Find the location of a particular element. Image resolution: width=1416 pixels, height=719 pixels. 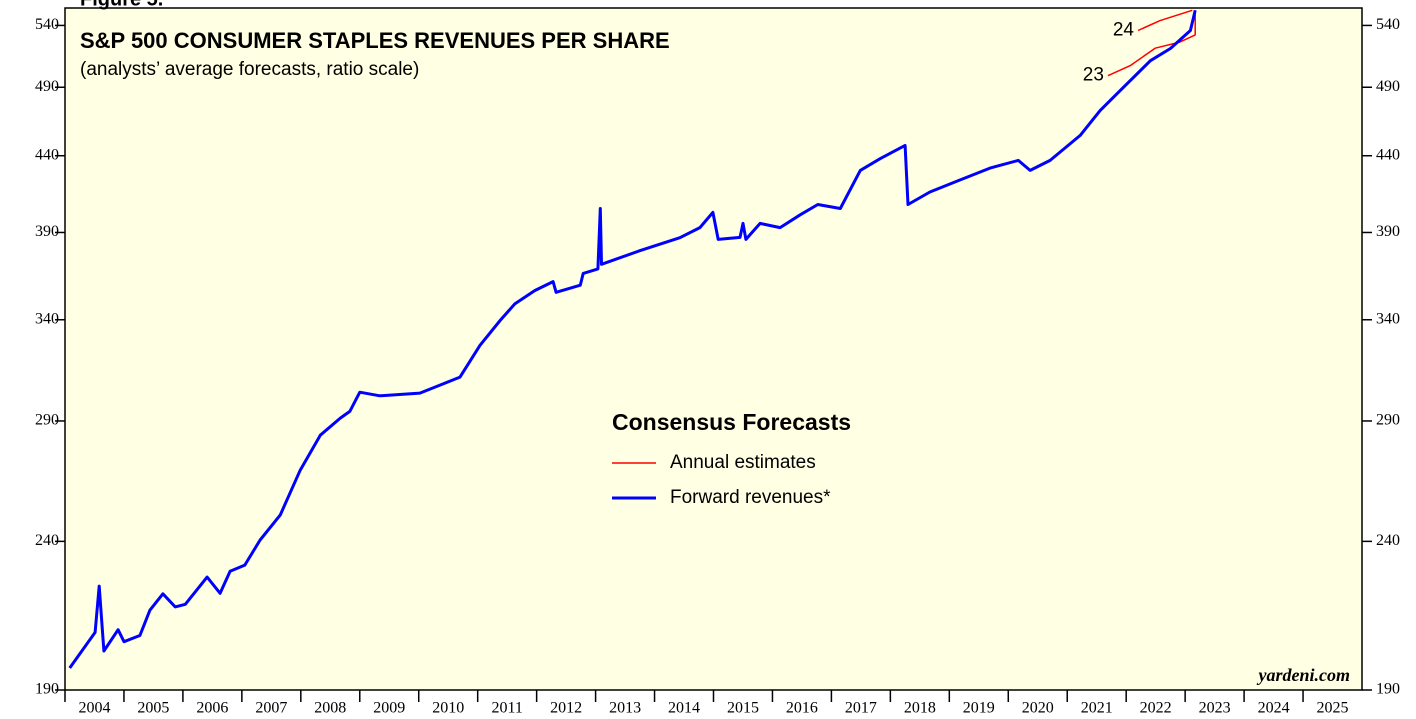

legend-title: Consensus Forecasts is located at coordinates (731, 422).